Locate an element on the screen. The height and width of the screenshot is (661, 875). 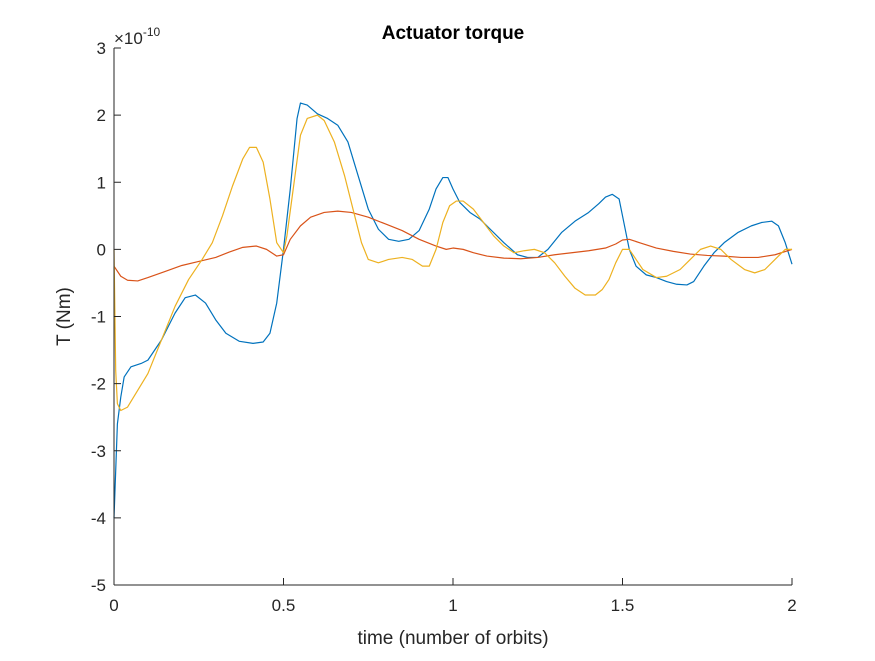
chart-title: Actuator torque is located at coordinates (453, 33).